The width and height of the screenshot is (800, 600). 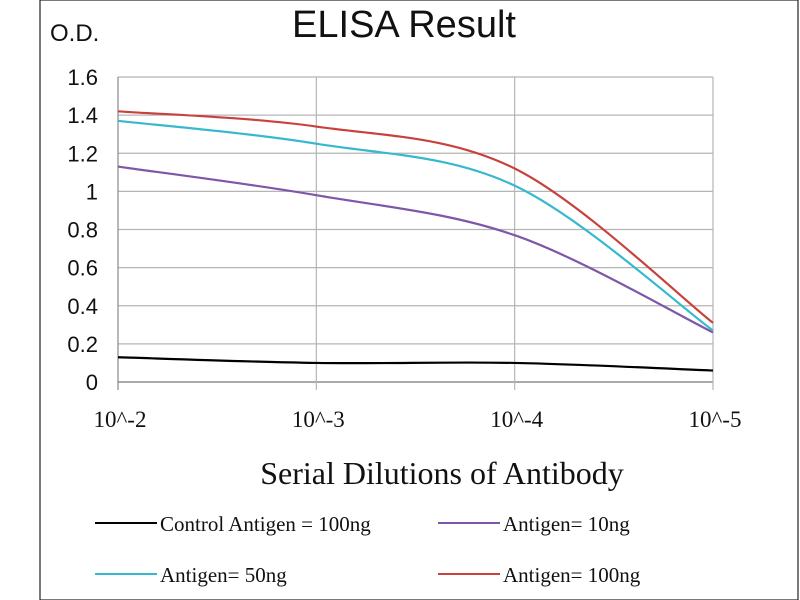 What do you see at coordinates (572, 575) in the screenshot?
I see `legend-label-3: Antigen= 100ng` at bounding box center [572, 575].